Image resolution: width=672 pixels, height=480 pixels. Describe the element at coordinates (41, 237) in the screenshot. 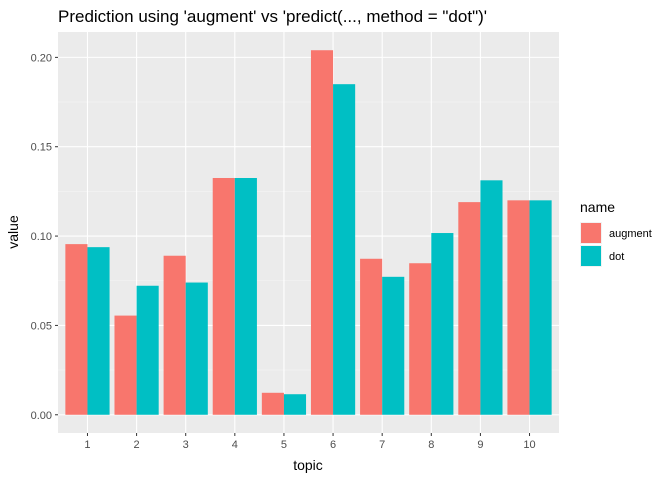

I see `y-tick-label: 0.10` at that location.